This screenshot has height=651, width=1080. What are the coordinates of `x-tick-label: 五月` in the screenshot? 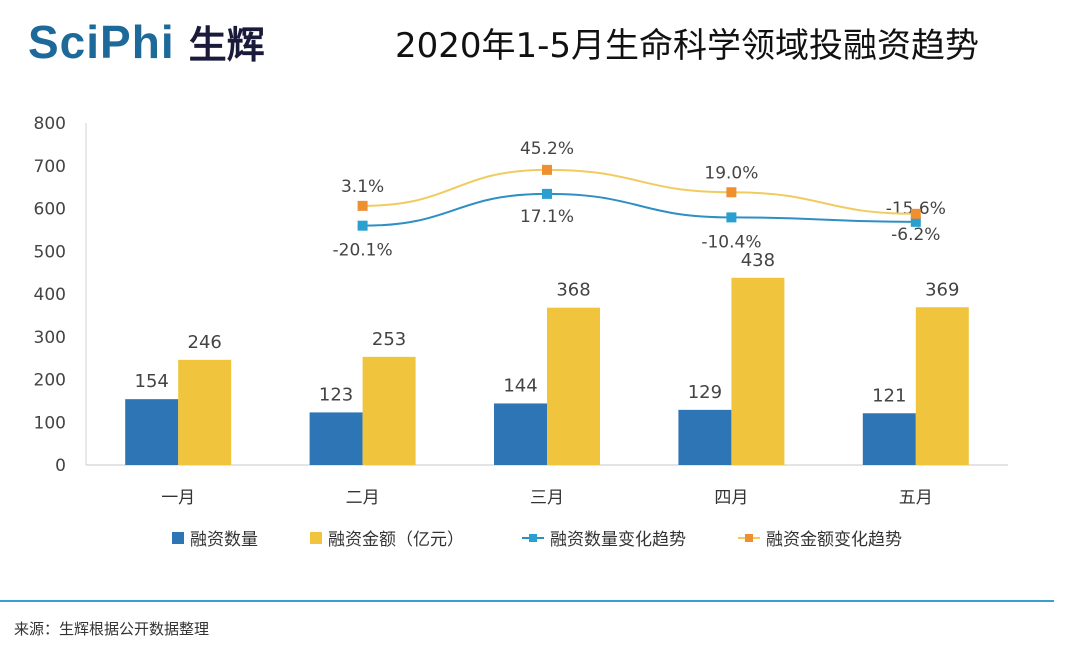 It's located at (916, 498).